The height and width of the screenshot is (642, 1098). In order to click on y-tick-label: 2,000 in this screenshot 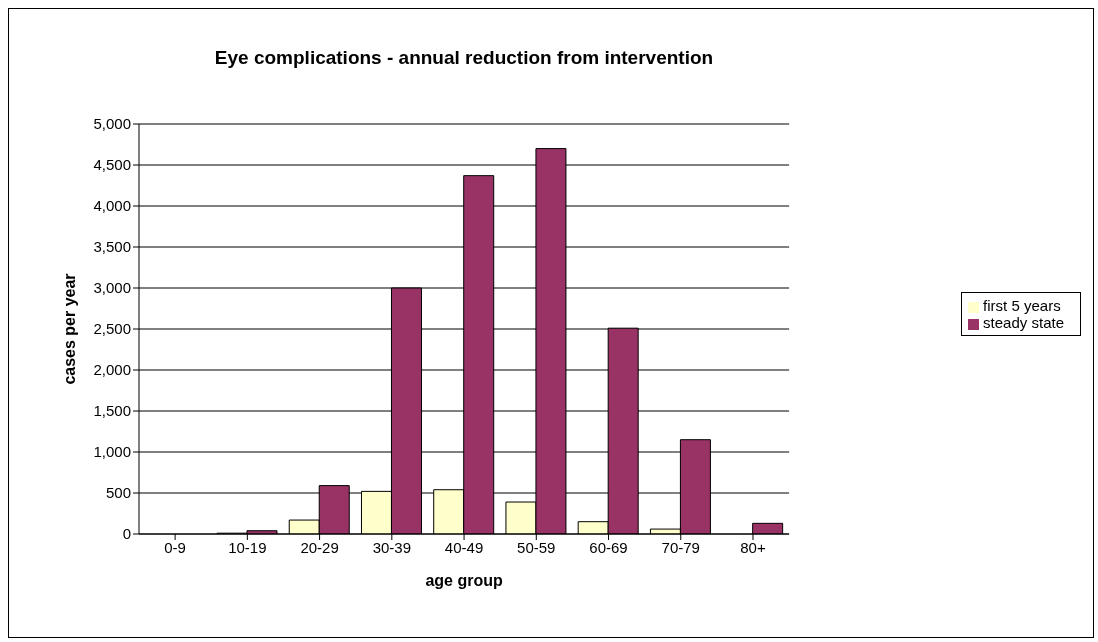, I will do `click(112, 370)`.